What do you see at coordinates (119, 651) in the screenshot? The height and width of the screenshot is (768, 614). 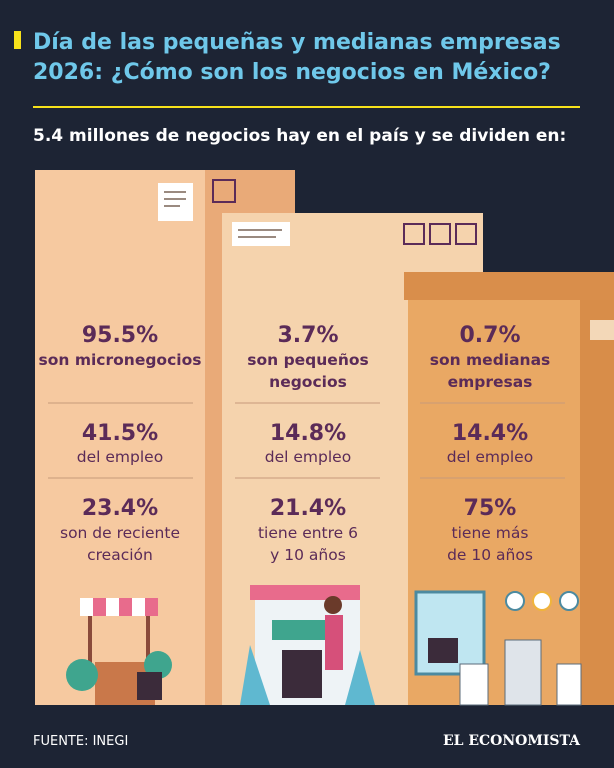 I see `illustration-stall` at bounding box center [119, 651].